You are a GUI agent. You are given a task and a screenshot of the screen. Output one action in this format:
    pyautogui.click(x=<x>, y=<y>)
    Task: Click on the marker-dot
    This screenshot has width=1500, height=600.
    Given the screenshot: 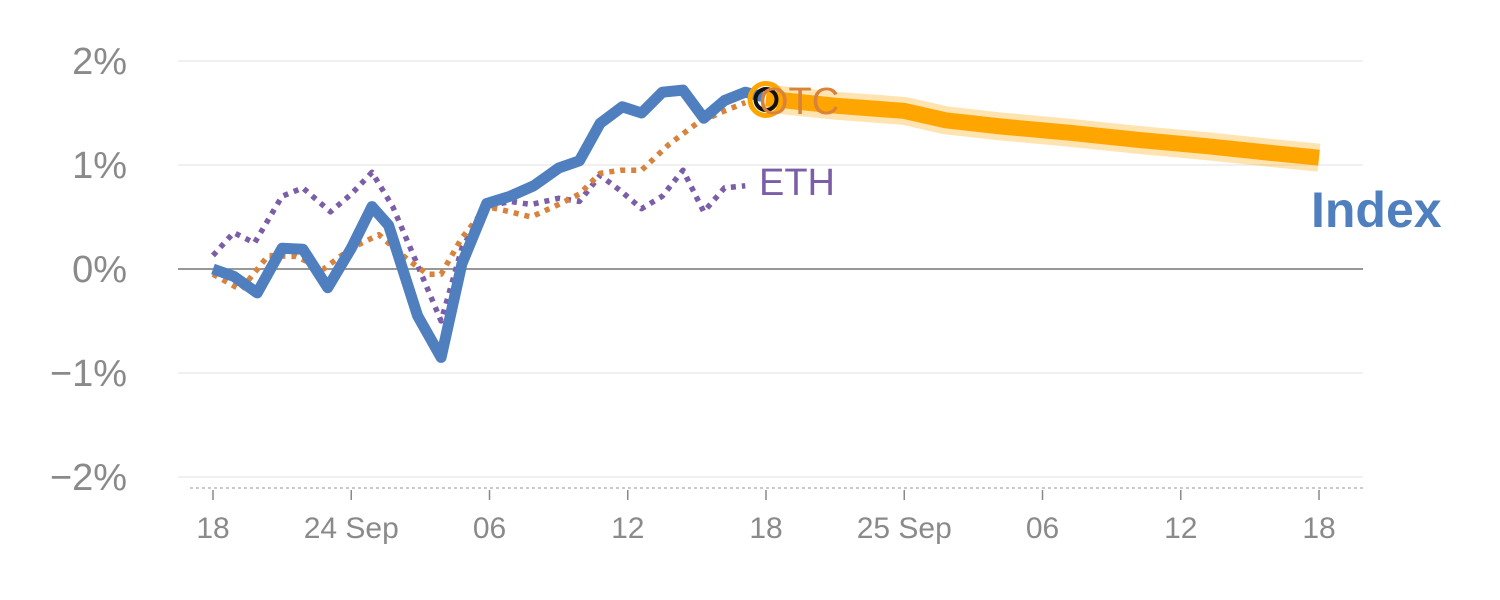 What is the action you would take?
    pyautogui.click(x=766, y=99)
    